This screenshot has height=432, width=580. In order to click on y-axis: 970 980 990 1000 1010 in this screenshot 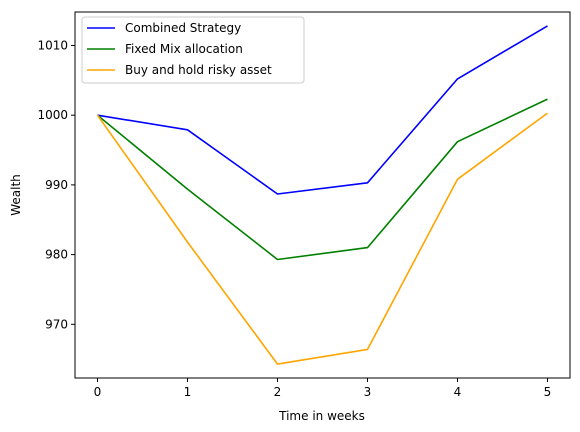, I will do `click(56, 184)`.